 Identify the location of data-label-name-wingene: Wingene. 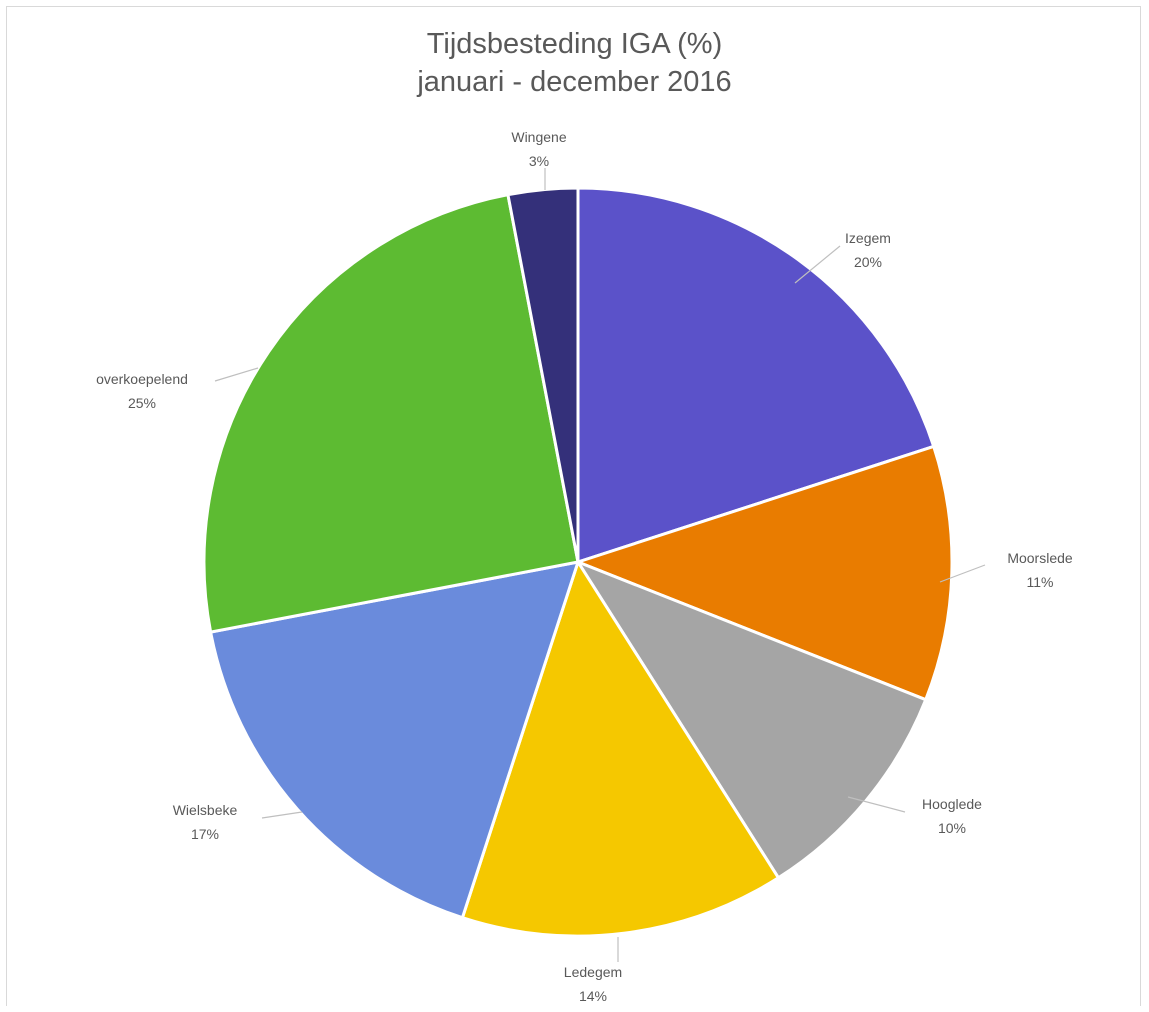
(538, 137).